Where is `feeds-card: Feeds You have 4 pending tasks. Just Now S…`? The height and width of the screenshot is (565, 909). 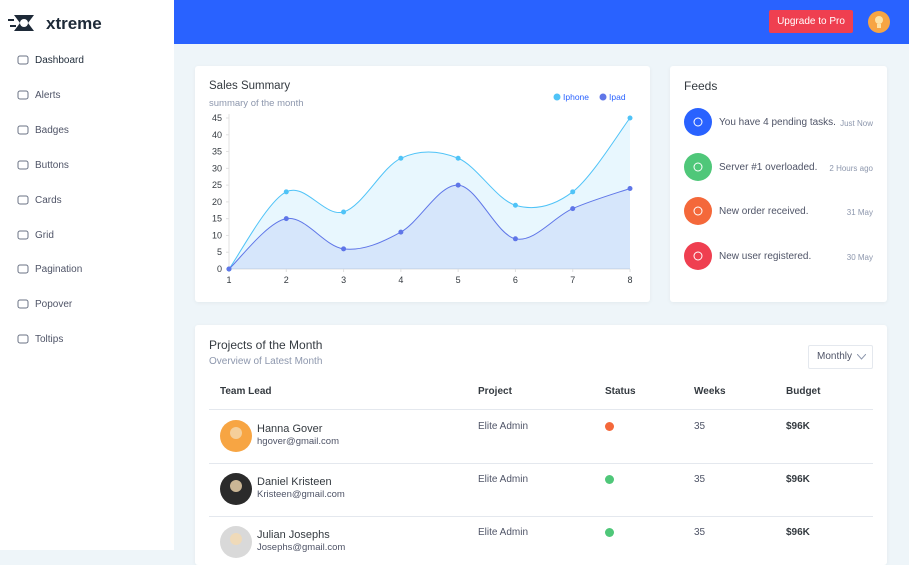 feeds-card: Feeds You have 4 pending tasks. Just Now S… is located at coordinates (778, 184).